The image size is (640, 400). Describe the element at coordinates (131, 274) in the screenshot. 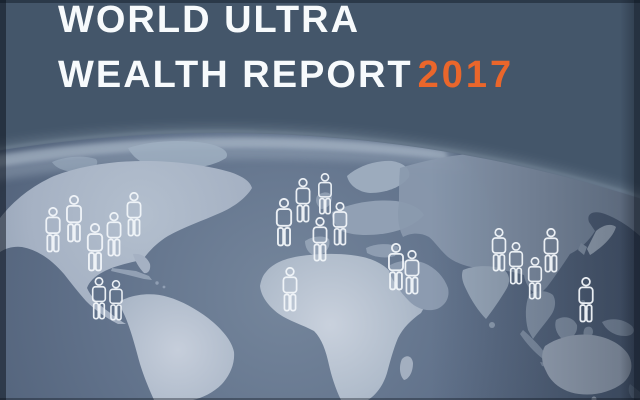

I see `caribbean-islands` at that location.